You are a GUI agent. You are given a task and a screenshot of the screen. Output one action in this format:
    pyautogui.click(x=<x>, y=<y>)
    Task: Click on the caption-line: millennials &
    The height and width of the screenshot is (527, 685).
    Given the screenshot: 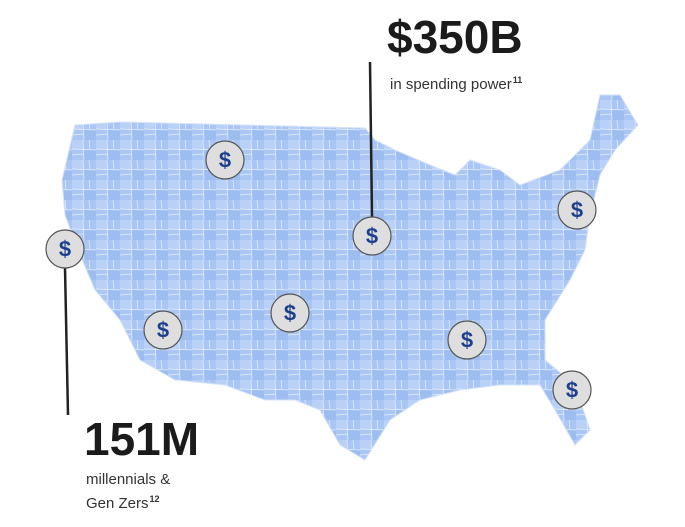 What is the action you would take?
    pyautogui.click(x=128, y=479)
    